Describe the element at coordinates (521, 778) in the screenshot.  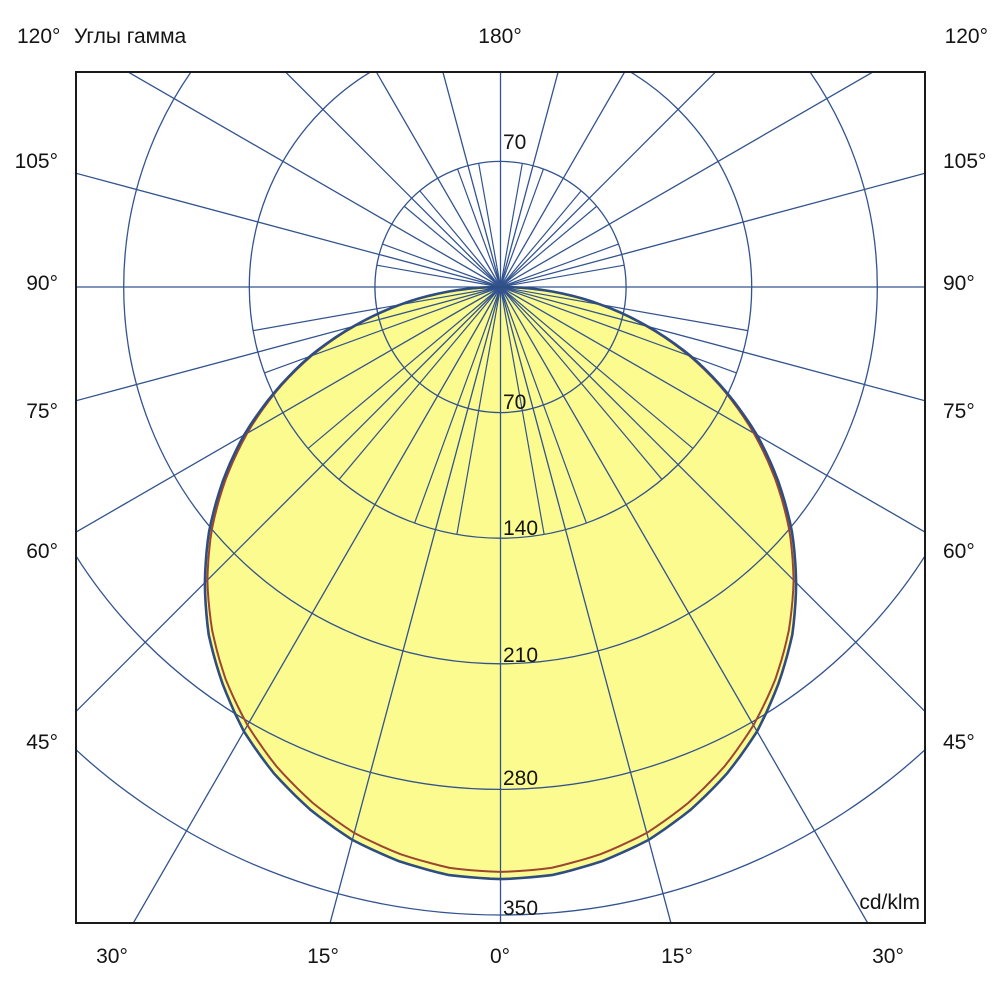
I see `radial-tick-280: 280` at that location.